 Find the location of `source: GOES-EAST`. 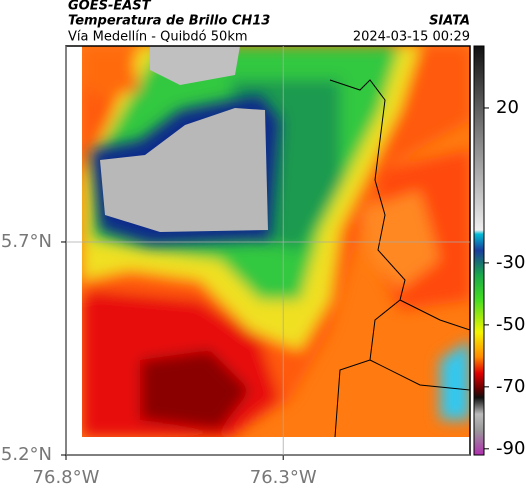

source: GOES-EAST is located at coordinates (110, 7).